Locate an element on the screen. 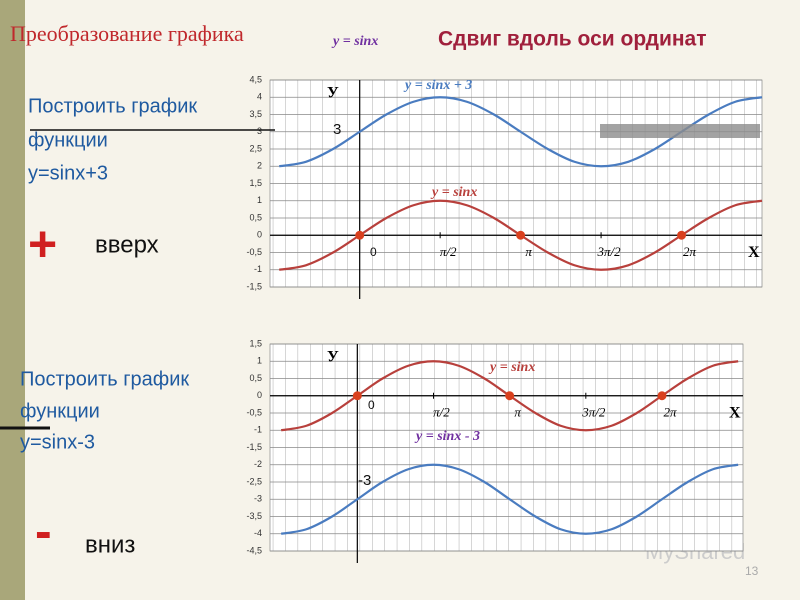 The width and height of the screenshot is (800, 600). direction: вверх is located at coordinates (127, 244).